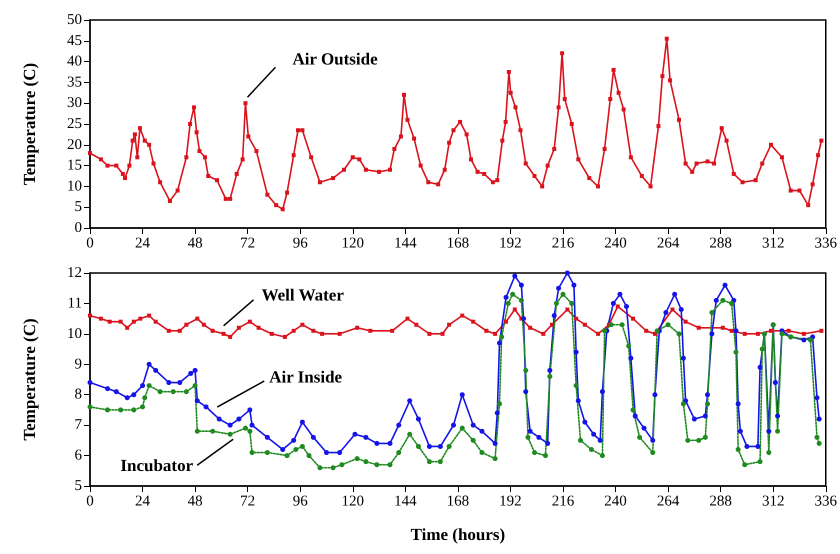 This screenshot has height=554, width=840. What do you see at coordinates (74, 62) in the screenshot?
I see `y-tick-label: 40` at bounding box center [74, 62].